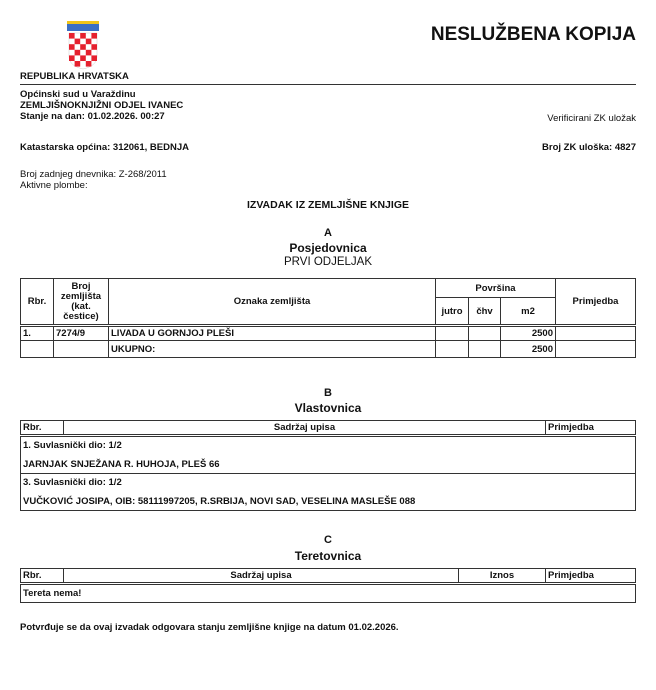 This screenshot has width=656, height=690. Describe the element at coordinates (495, 288) in the screenshot. I see `col-povrsina: Površina` at that location.